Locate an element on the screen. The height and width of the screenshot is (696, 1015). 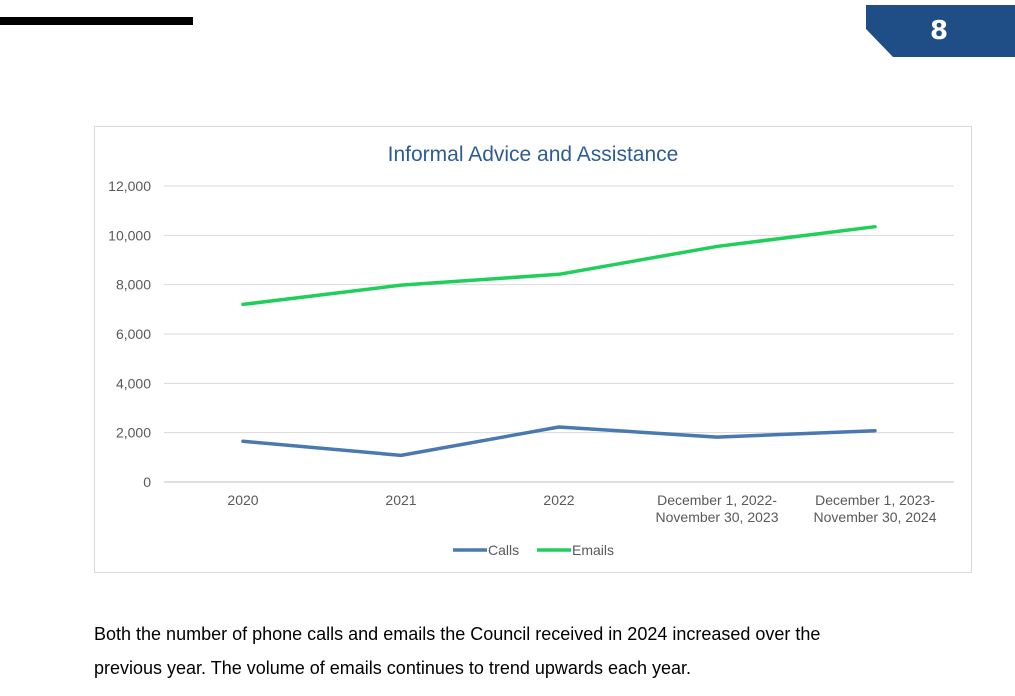
header-rule is located at coordinates (96, 21).